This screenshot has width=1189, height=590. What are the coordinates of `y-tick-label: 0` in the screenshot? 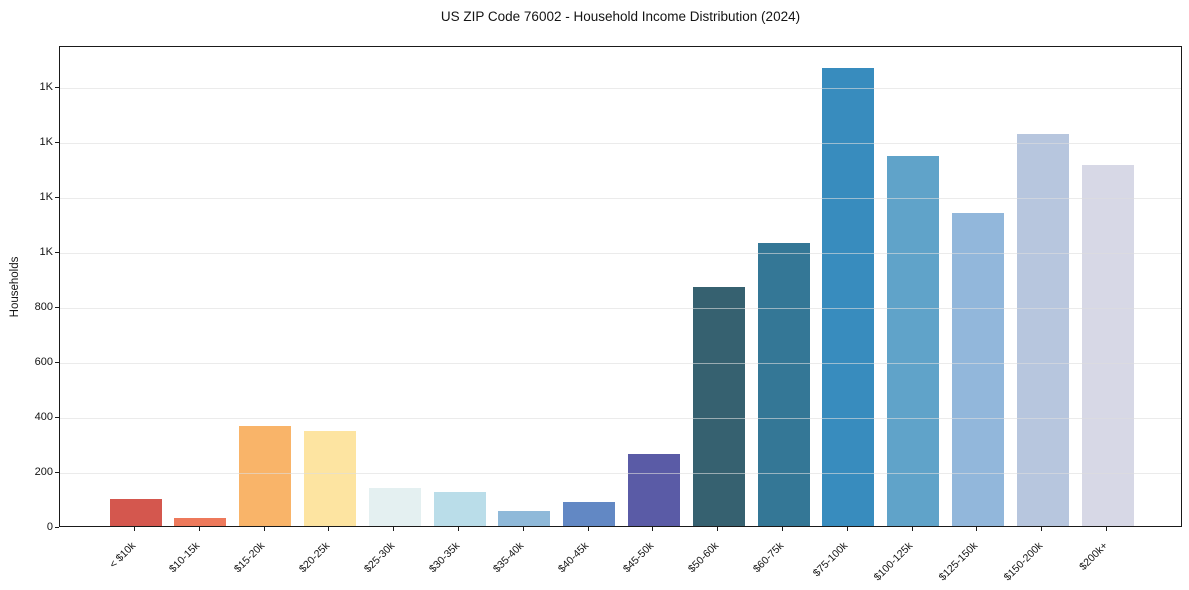 It's located at (49, 526).